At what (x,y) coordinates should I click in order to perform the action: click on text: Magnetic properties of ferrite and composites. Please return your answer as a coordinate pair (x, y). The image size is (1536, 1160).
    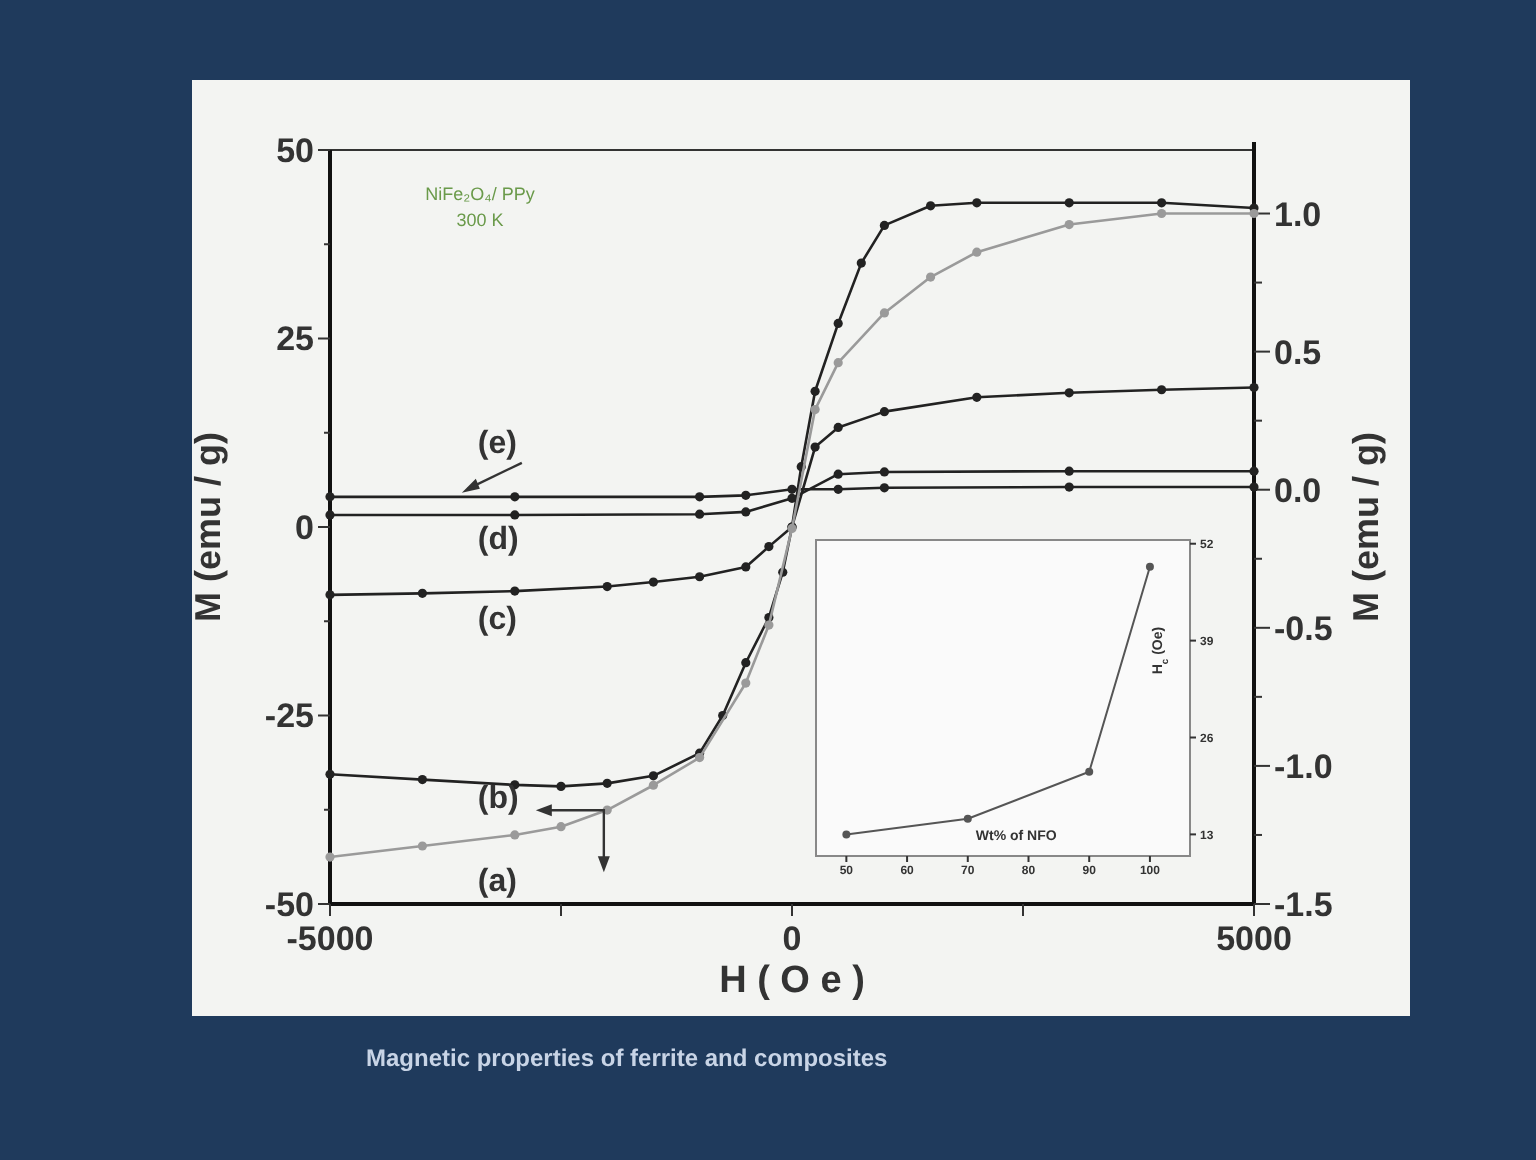
    Looking at the image, I should click on (627, 1058).